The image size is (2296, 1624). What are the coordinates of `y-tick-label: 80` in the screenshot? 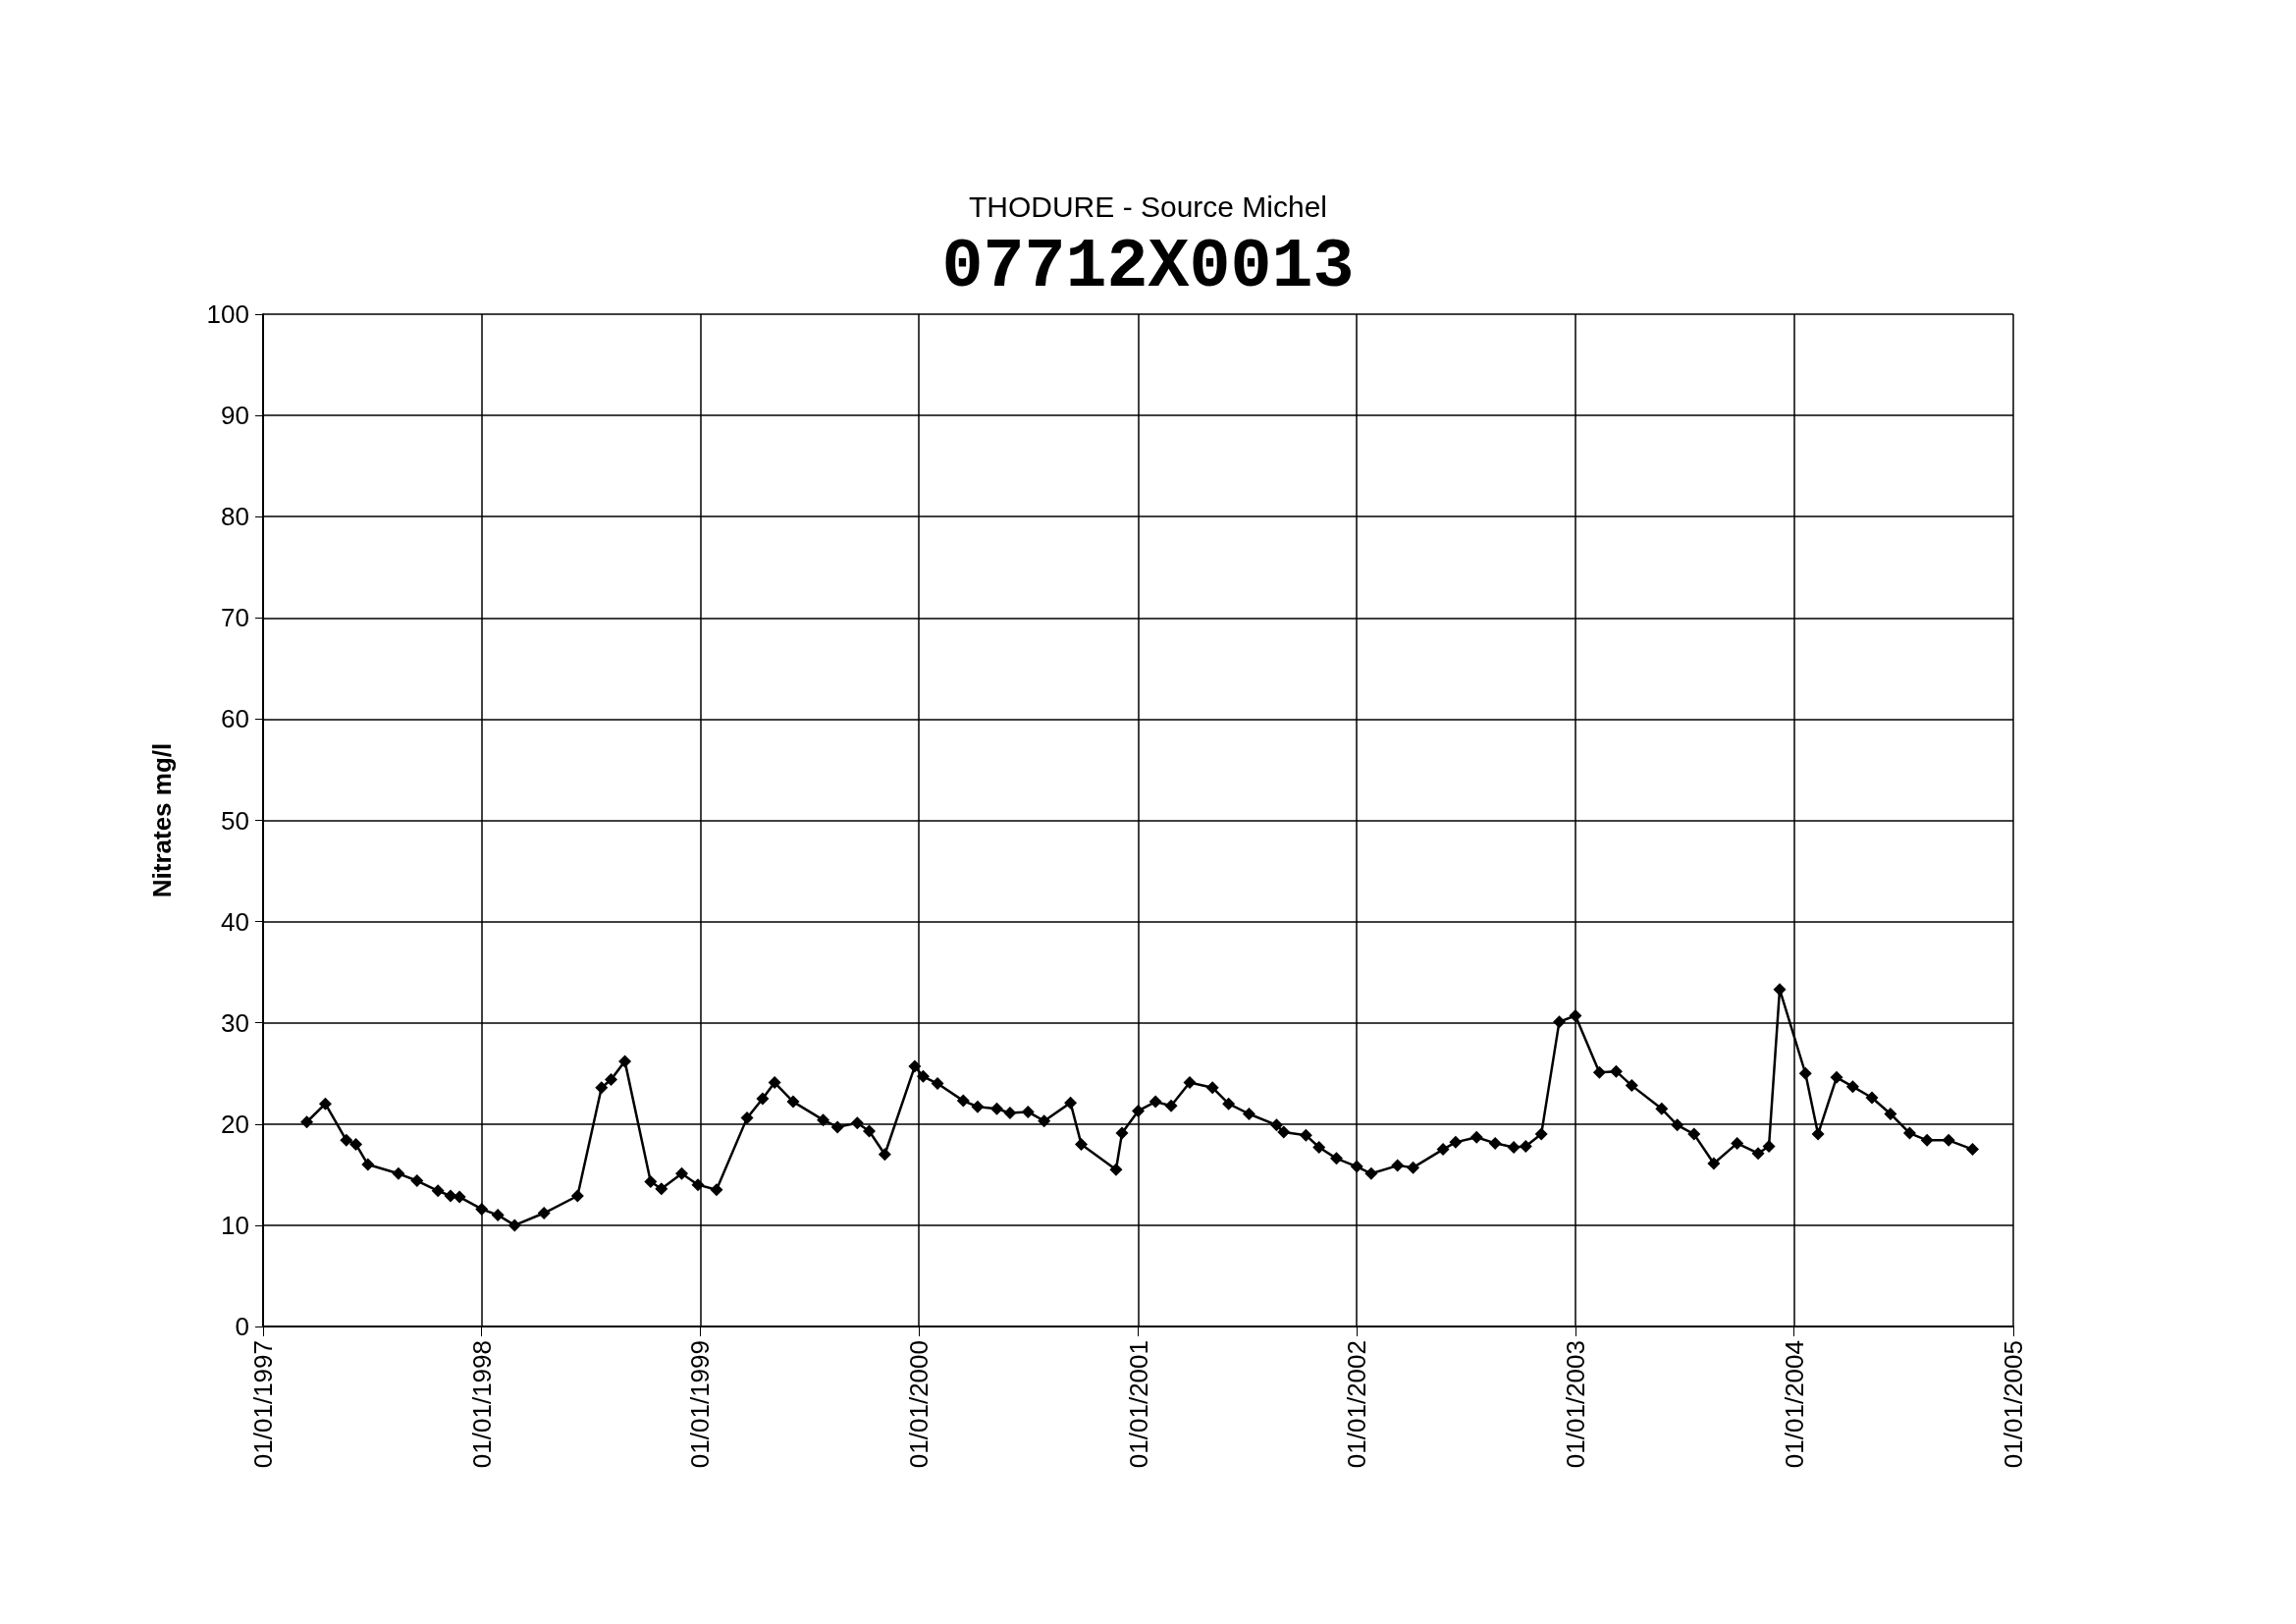 It's located at (235, 517).